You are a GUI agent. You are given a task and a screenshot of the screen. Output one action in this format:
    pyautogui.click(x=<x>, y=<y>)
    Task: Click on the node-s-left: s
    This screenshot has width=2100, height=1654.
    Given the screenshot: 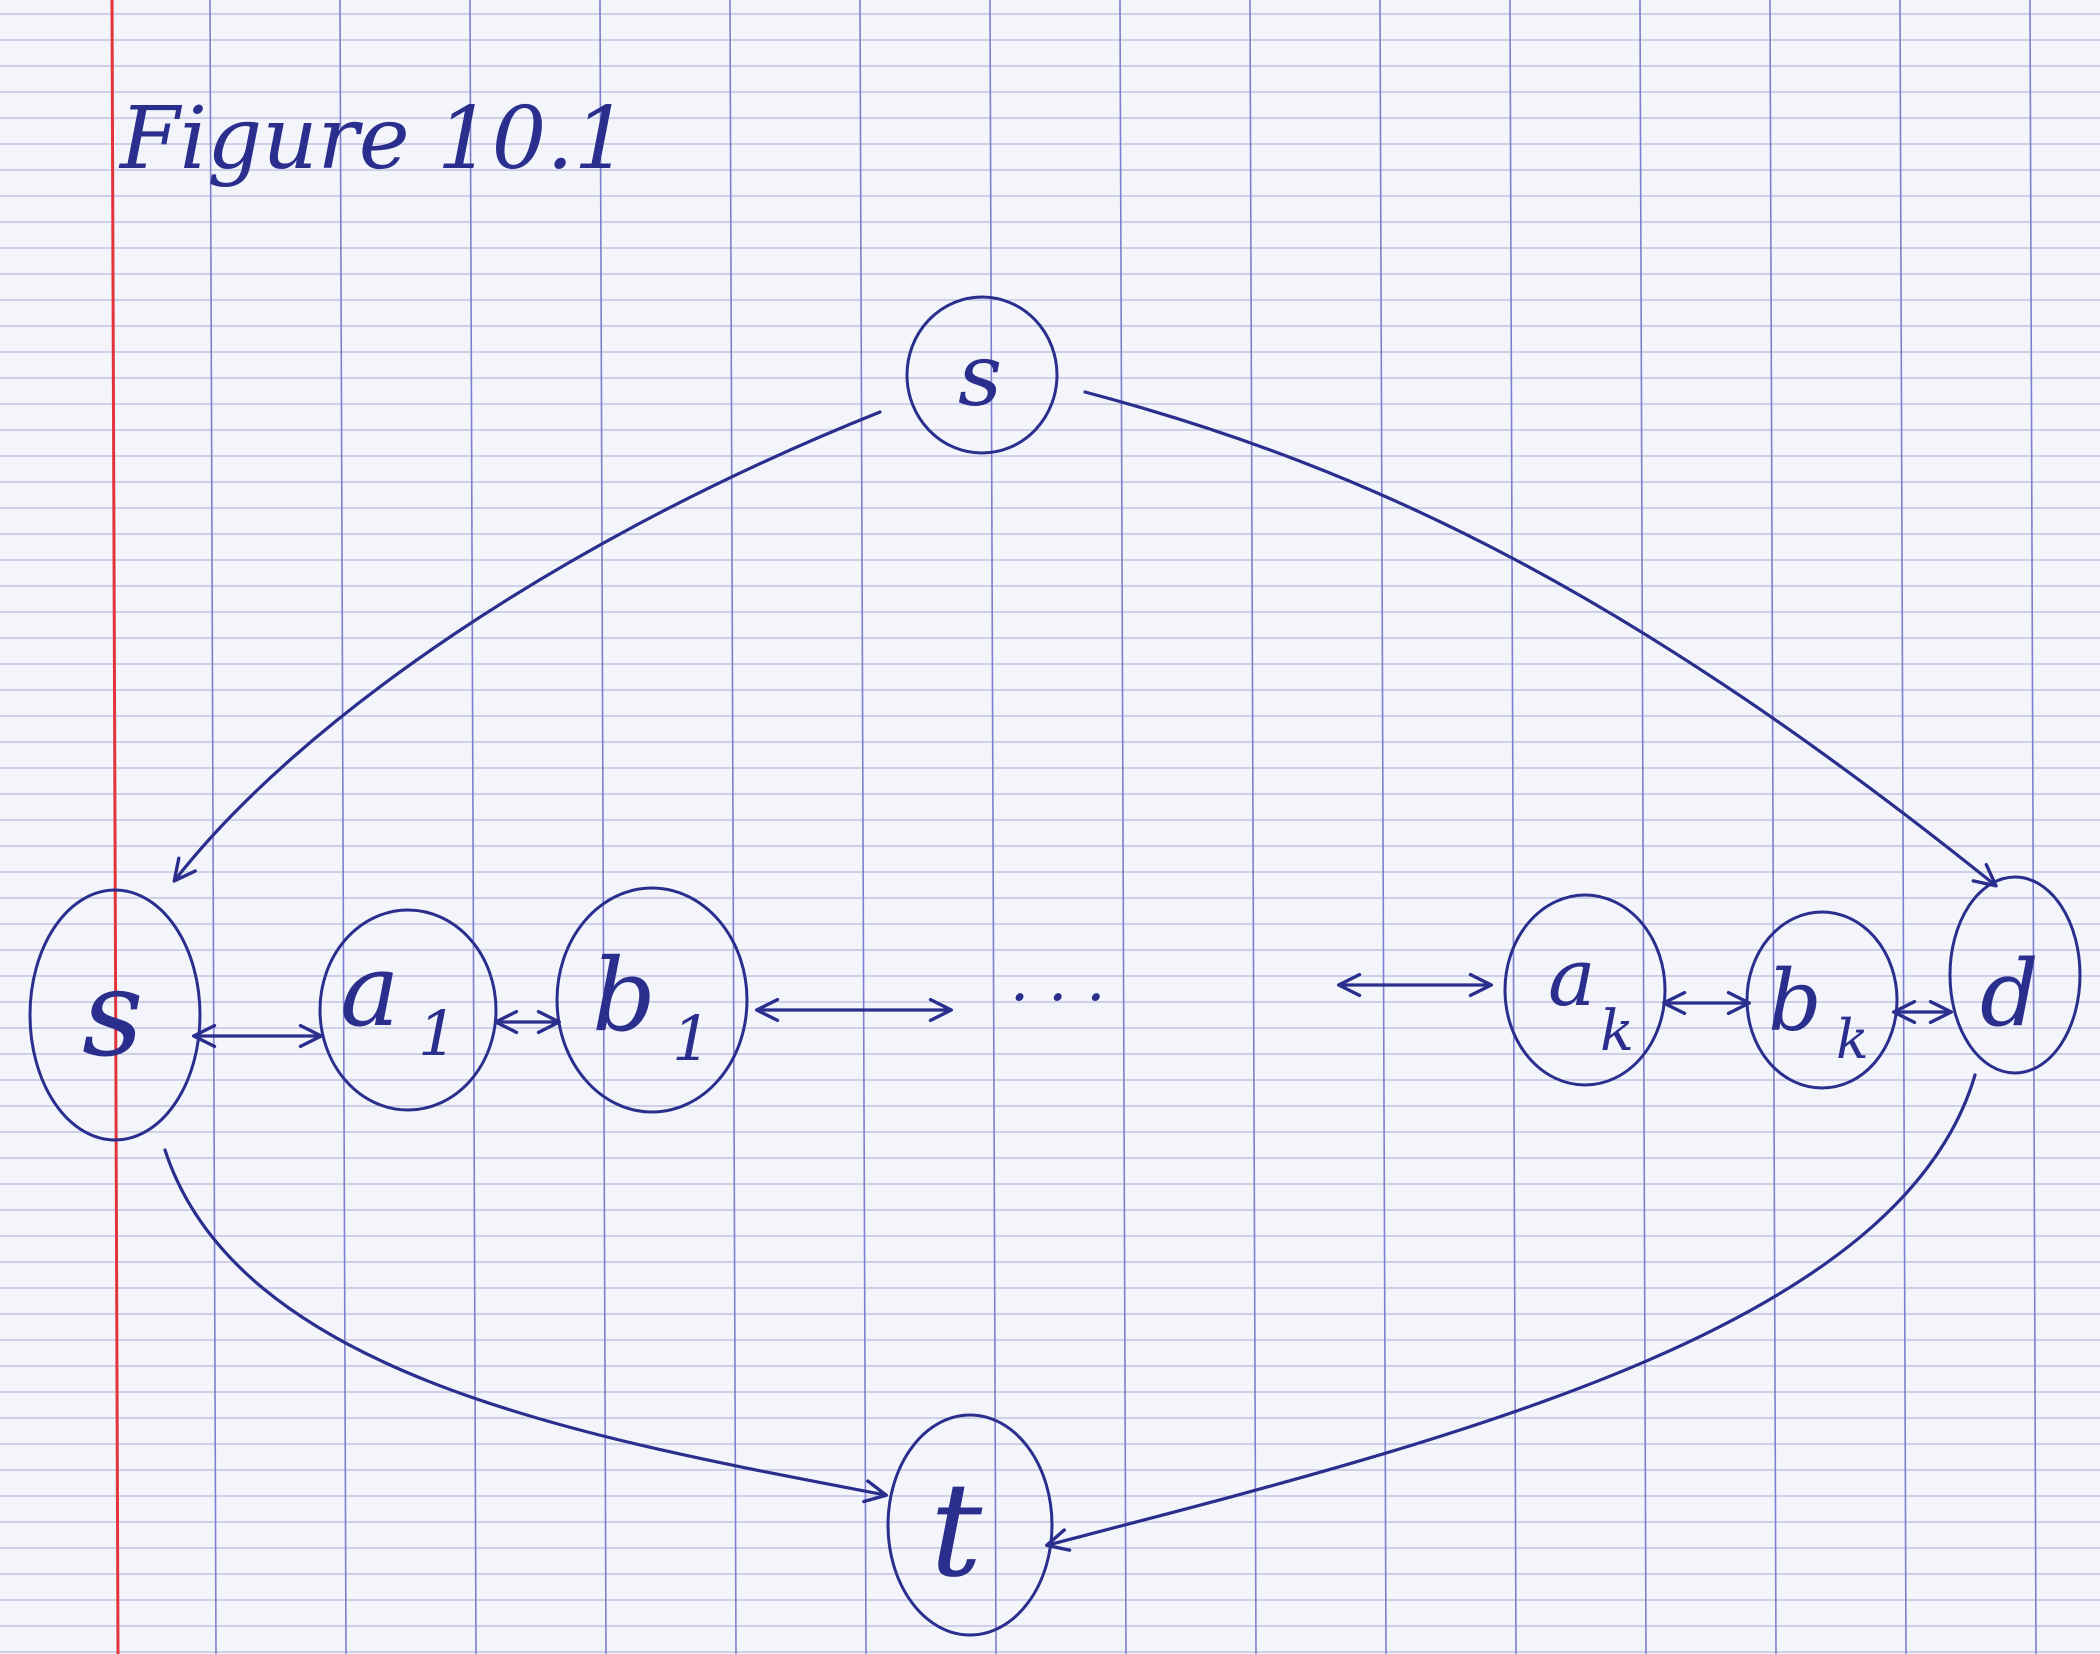 What is the action you would take?
    pyautogui.click(x=115, y=1015)
    